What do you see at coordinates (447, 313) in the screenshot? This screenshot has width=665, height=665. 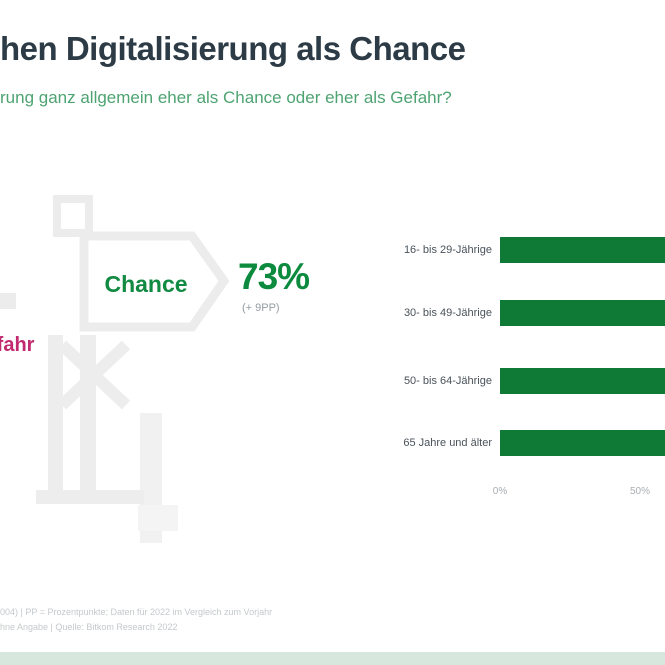 I see `bar-label: 30- bis 49-Jährige` at bounding box center [447, 313].